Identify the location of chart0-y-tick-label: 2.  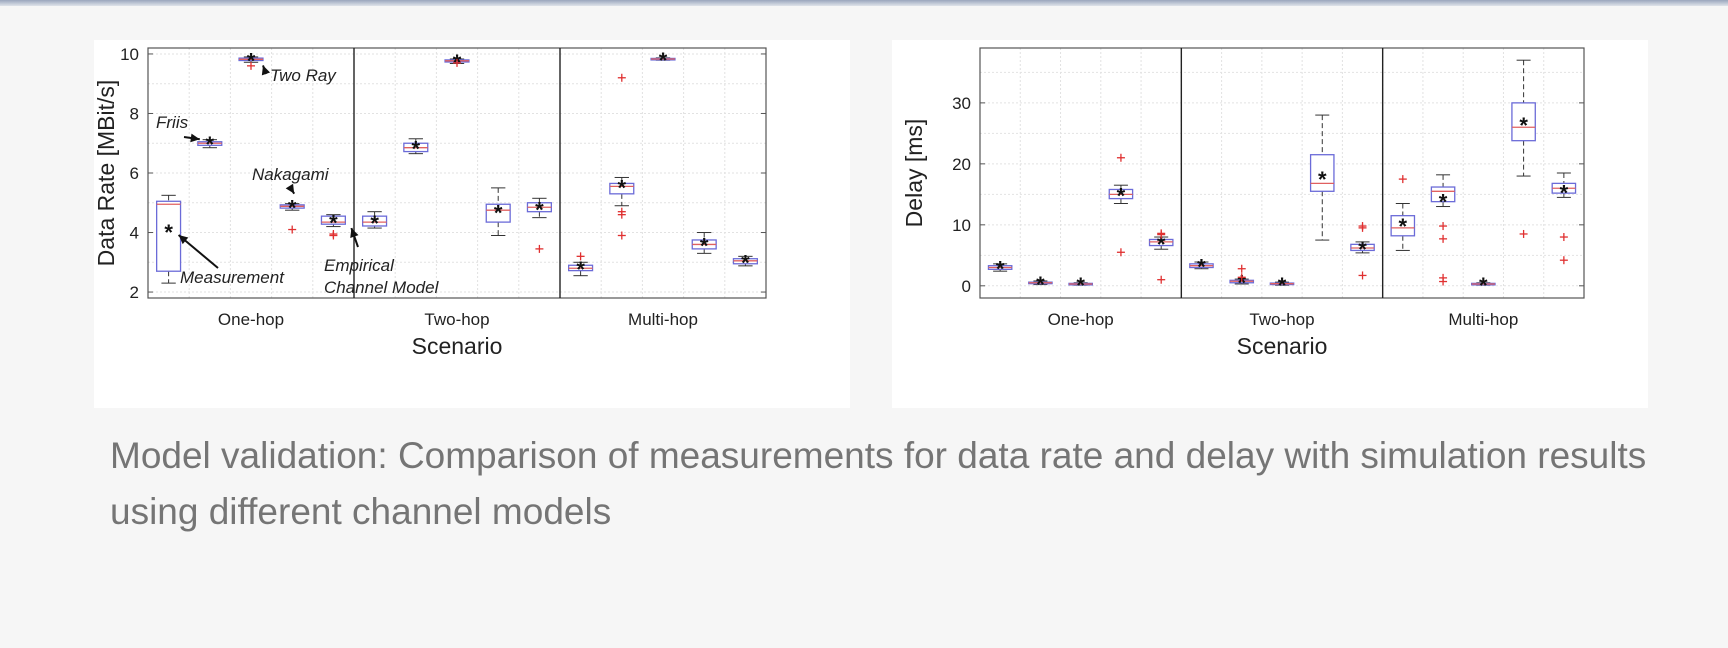
(134, 292).